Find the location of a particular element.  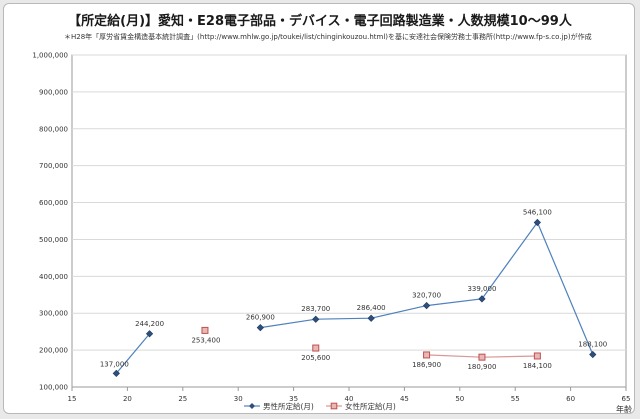

male-series-line is located at coordinates (133, 353).